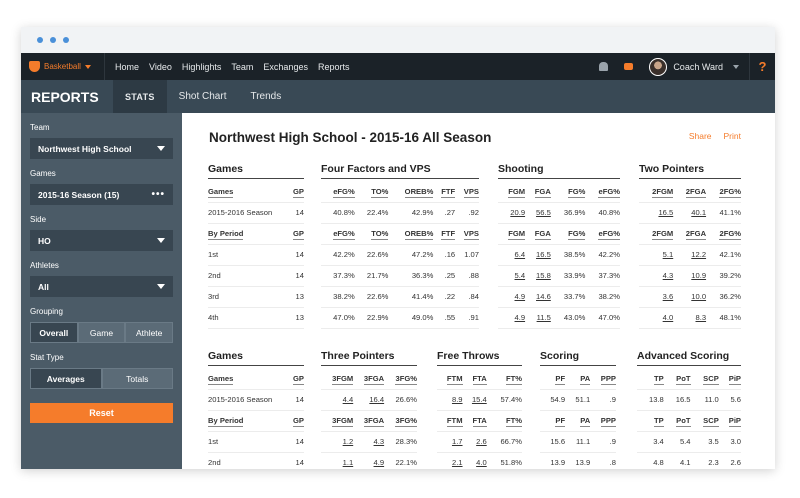  I want to click on stat-link: 10.9, so click(689, 275).